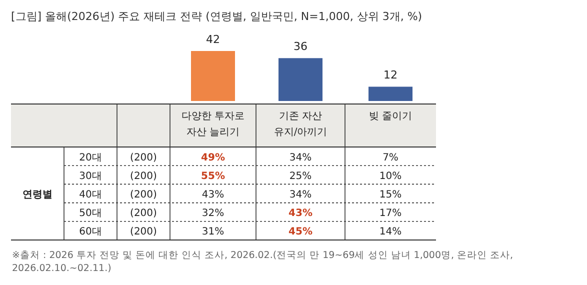 The image size is (587, 285). I want to click on x-tick-label: 기존 자산 유지/아끼기, so click(301, 124).